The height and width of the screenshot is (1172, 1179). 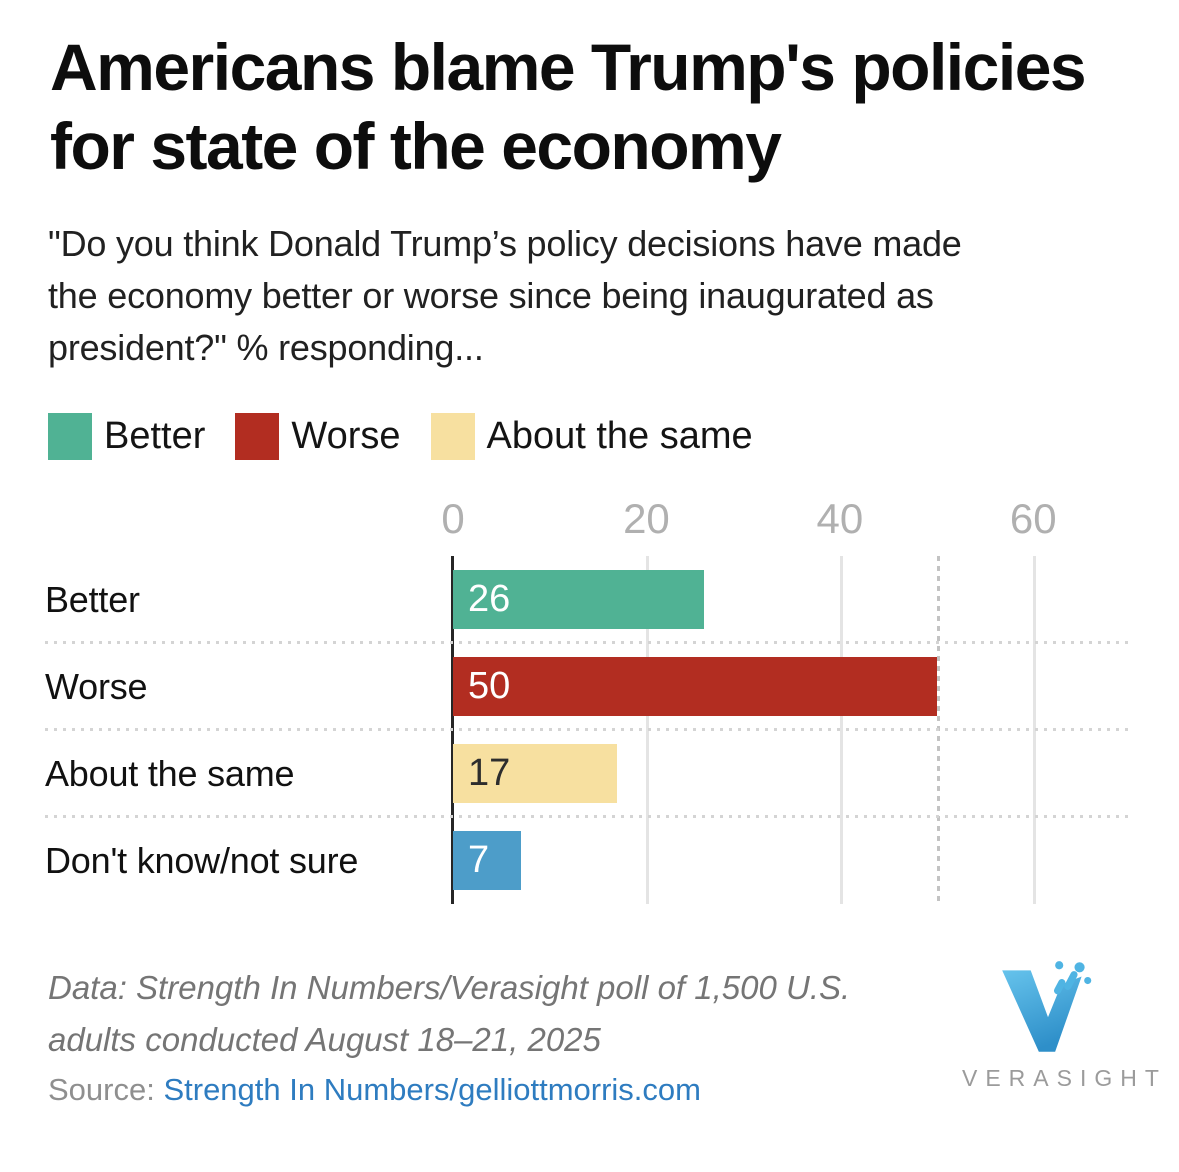 I want to click on legend-swatch-better, so click(x=70, y=436).